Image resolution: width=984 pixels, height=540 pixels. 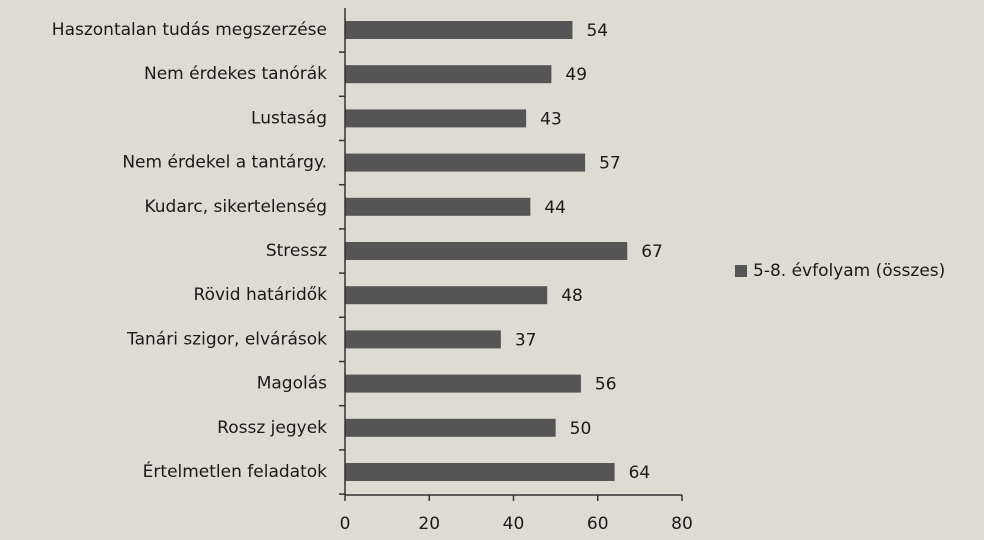 I want to click on x-tick-label: 60, so click(x=598, y=524).